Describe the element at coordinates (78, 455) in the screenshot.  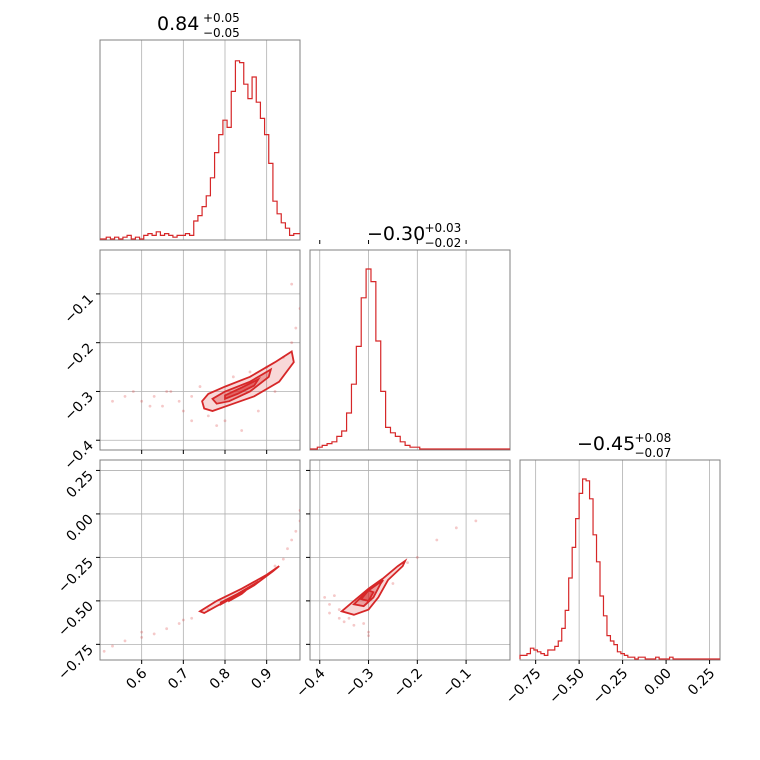
I see `y-tick-label: −0.4` at that location.